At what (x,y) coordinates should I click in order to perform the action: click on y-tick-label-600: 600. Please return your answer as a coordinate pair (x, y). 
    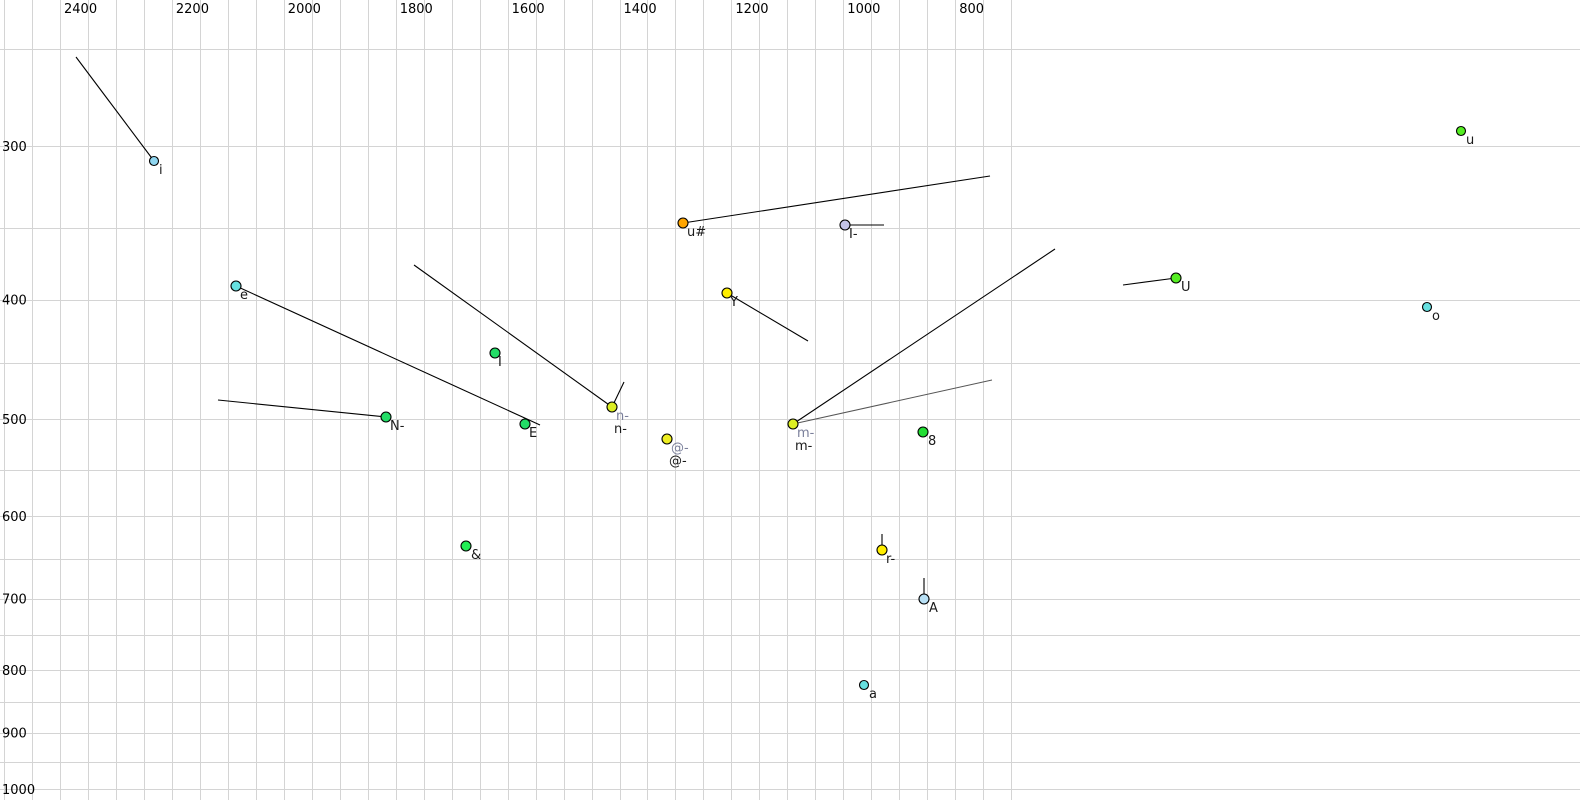
    Looking at the image, I should click on (14, 517).